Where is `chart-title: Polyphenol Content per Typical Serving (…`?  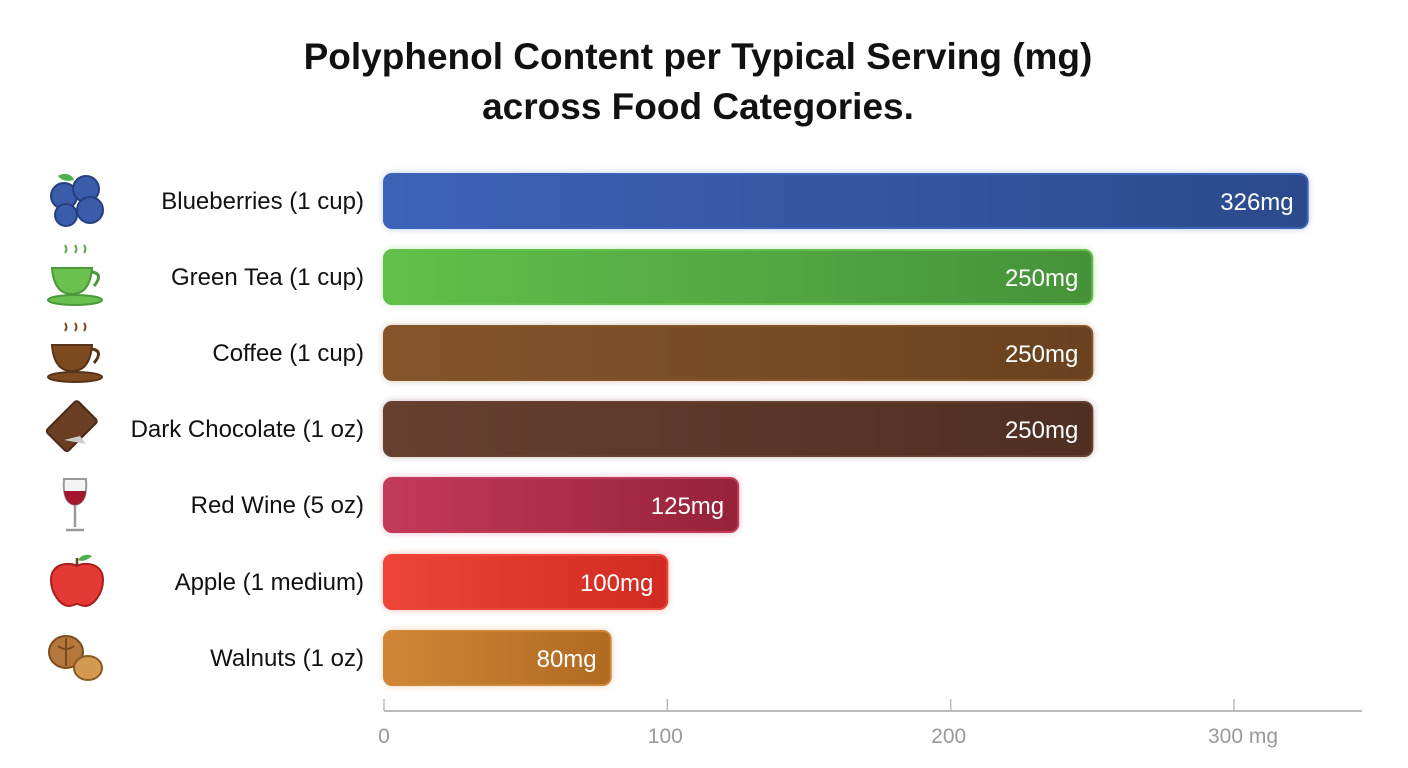
chart-title: Polyphenol Content per Typical Serving (… is located at coordinates (698, 82).